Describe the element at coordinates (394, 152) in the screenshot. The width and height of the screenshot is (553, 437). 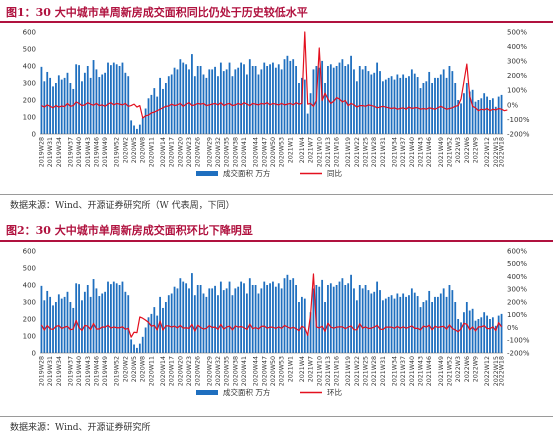
I see `chart1-x-tick-label: 2021W34` at that location.